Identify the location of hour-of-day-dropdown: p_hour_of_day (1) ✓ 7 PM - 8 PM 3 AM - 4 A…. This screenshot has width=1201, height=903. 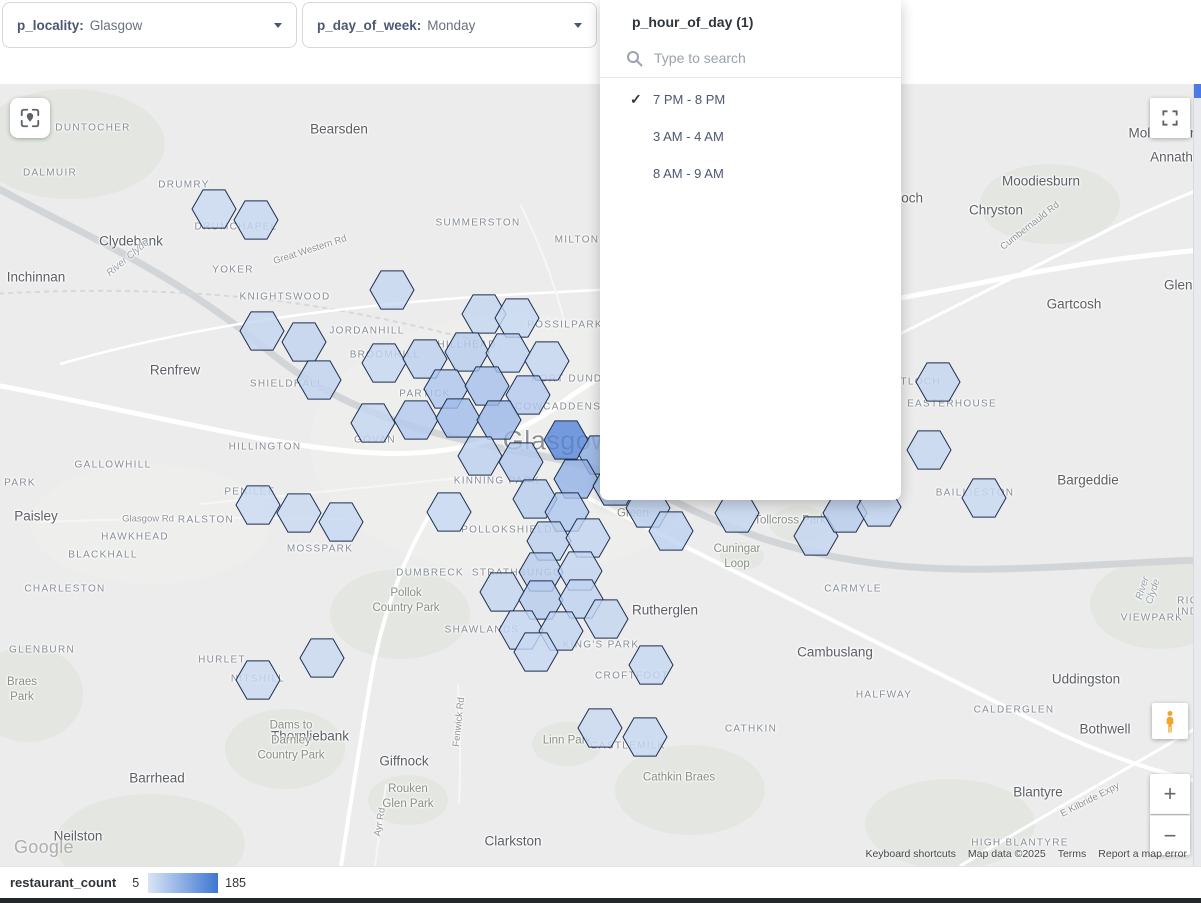
(750, 250).